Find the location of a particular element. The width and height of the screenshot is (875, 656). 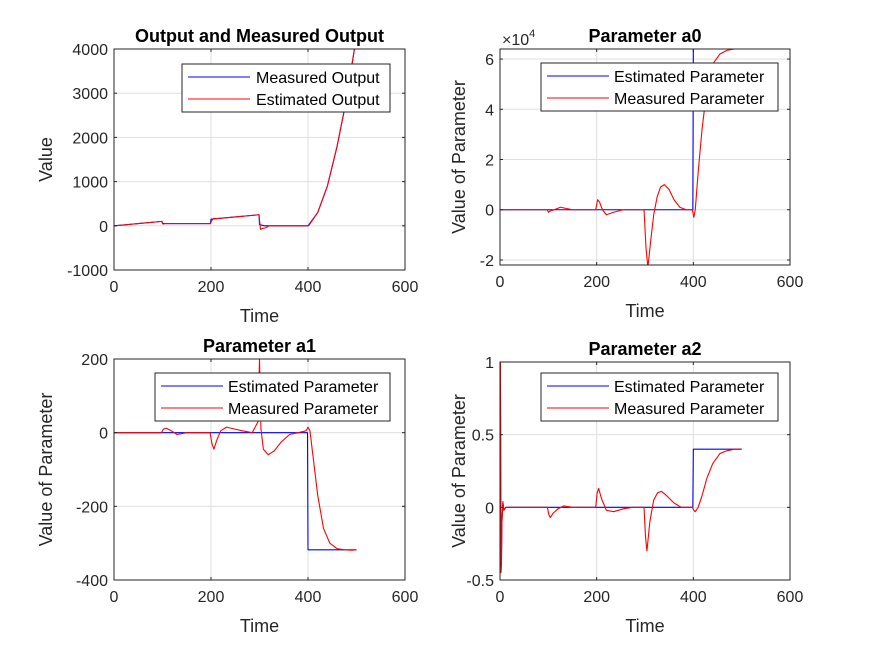

chart2-ylabel: Value of Parameter is located at coordinates (459, 157).